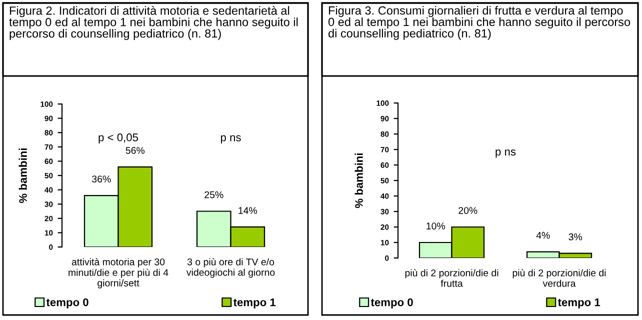  Describe the element at coordinates (479, 23) in the screenshot. I see `chart-title: Figura 3. Consumi giornalieri di frutta e verdura al tempo 0 ed al tempo 1 nei bambini che hanno seguito il percorso di counselling pediatrico (n. 81)` at that location.